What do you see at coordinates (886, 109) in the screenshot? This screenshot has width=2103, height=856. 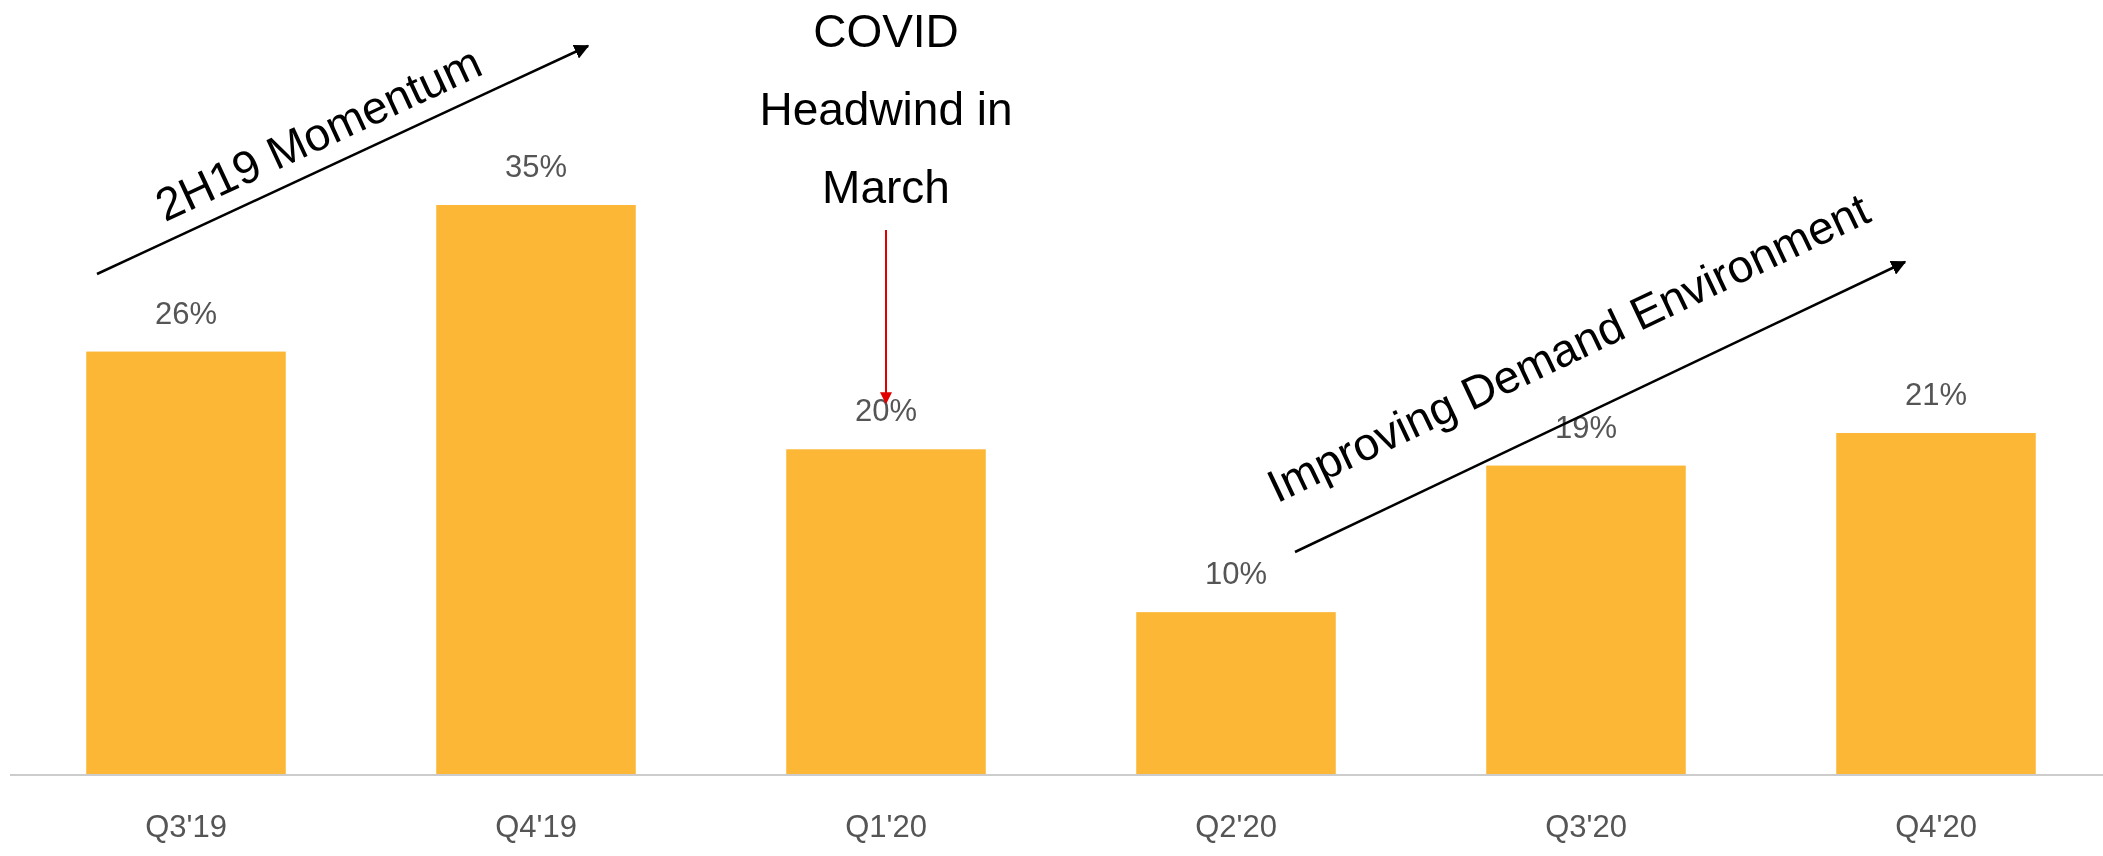 I see `annotation: COVID Headwind in March` at bounding box center [886, 109].